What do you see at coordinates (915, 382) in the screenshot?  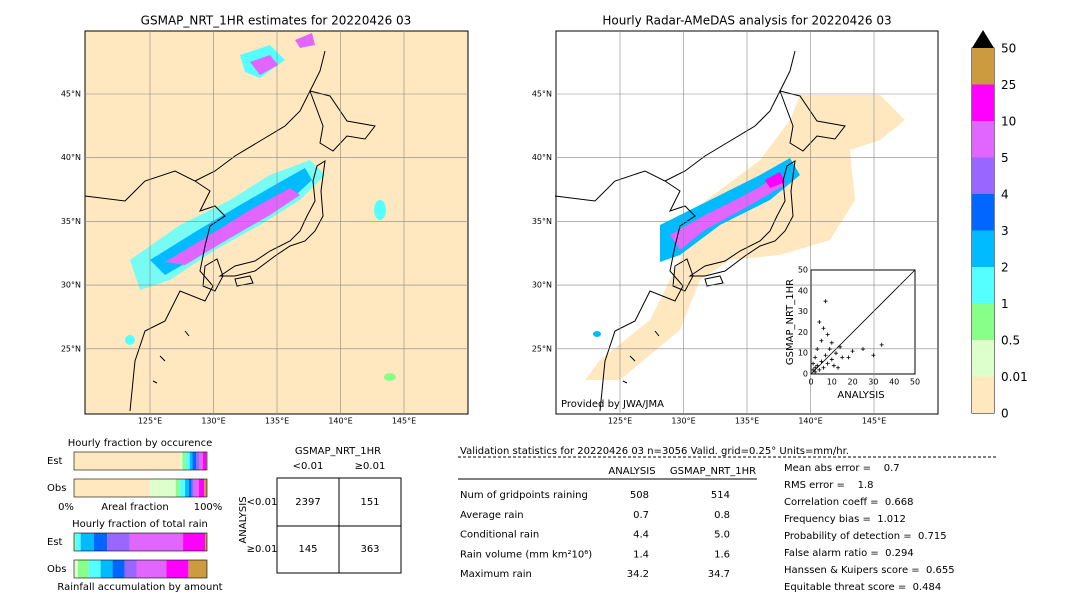 I see `x-tick-label: 50` at bounding box center [915, 382].